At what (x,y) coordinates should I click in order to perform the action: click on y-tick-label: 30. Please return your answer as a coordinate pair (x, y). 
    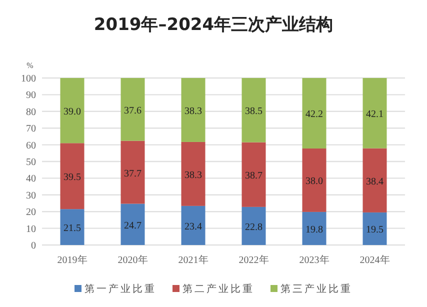
    Looking at the image, I should click on (31, 196).